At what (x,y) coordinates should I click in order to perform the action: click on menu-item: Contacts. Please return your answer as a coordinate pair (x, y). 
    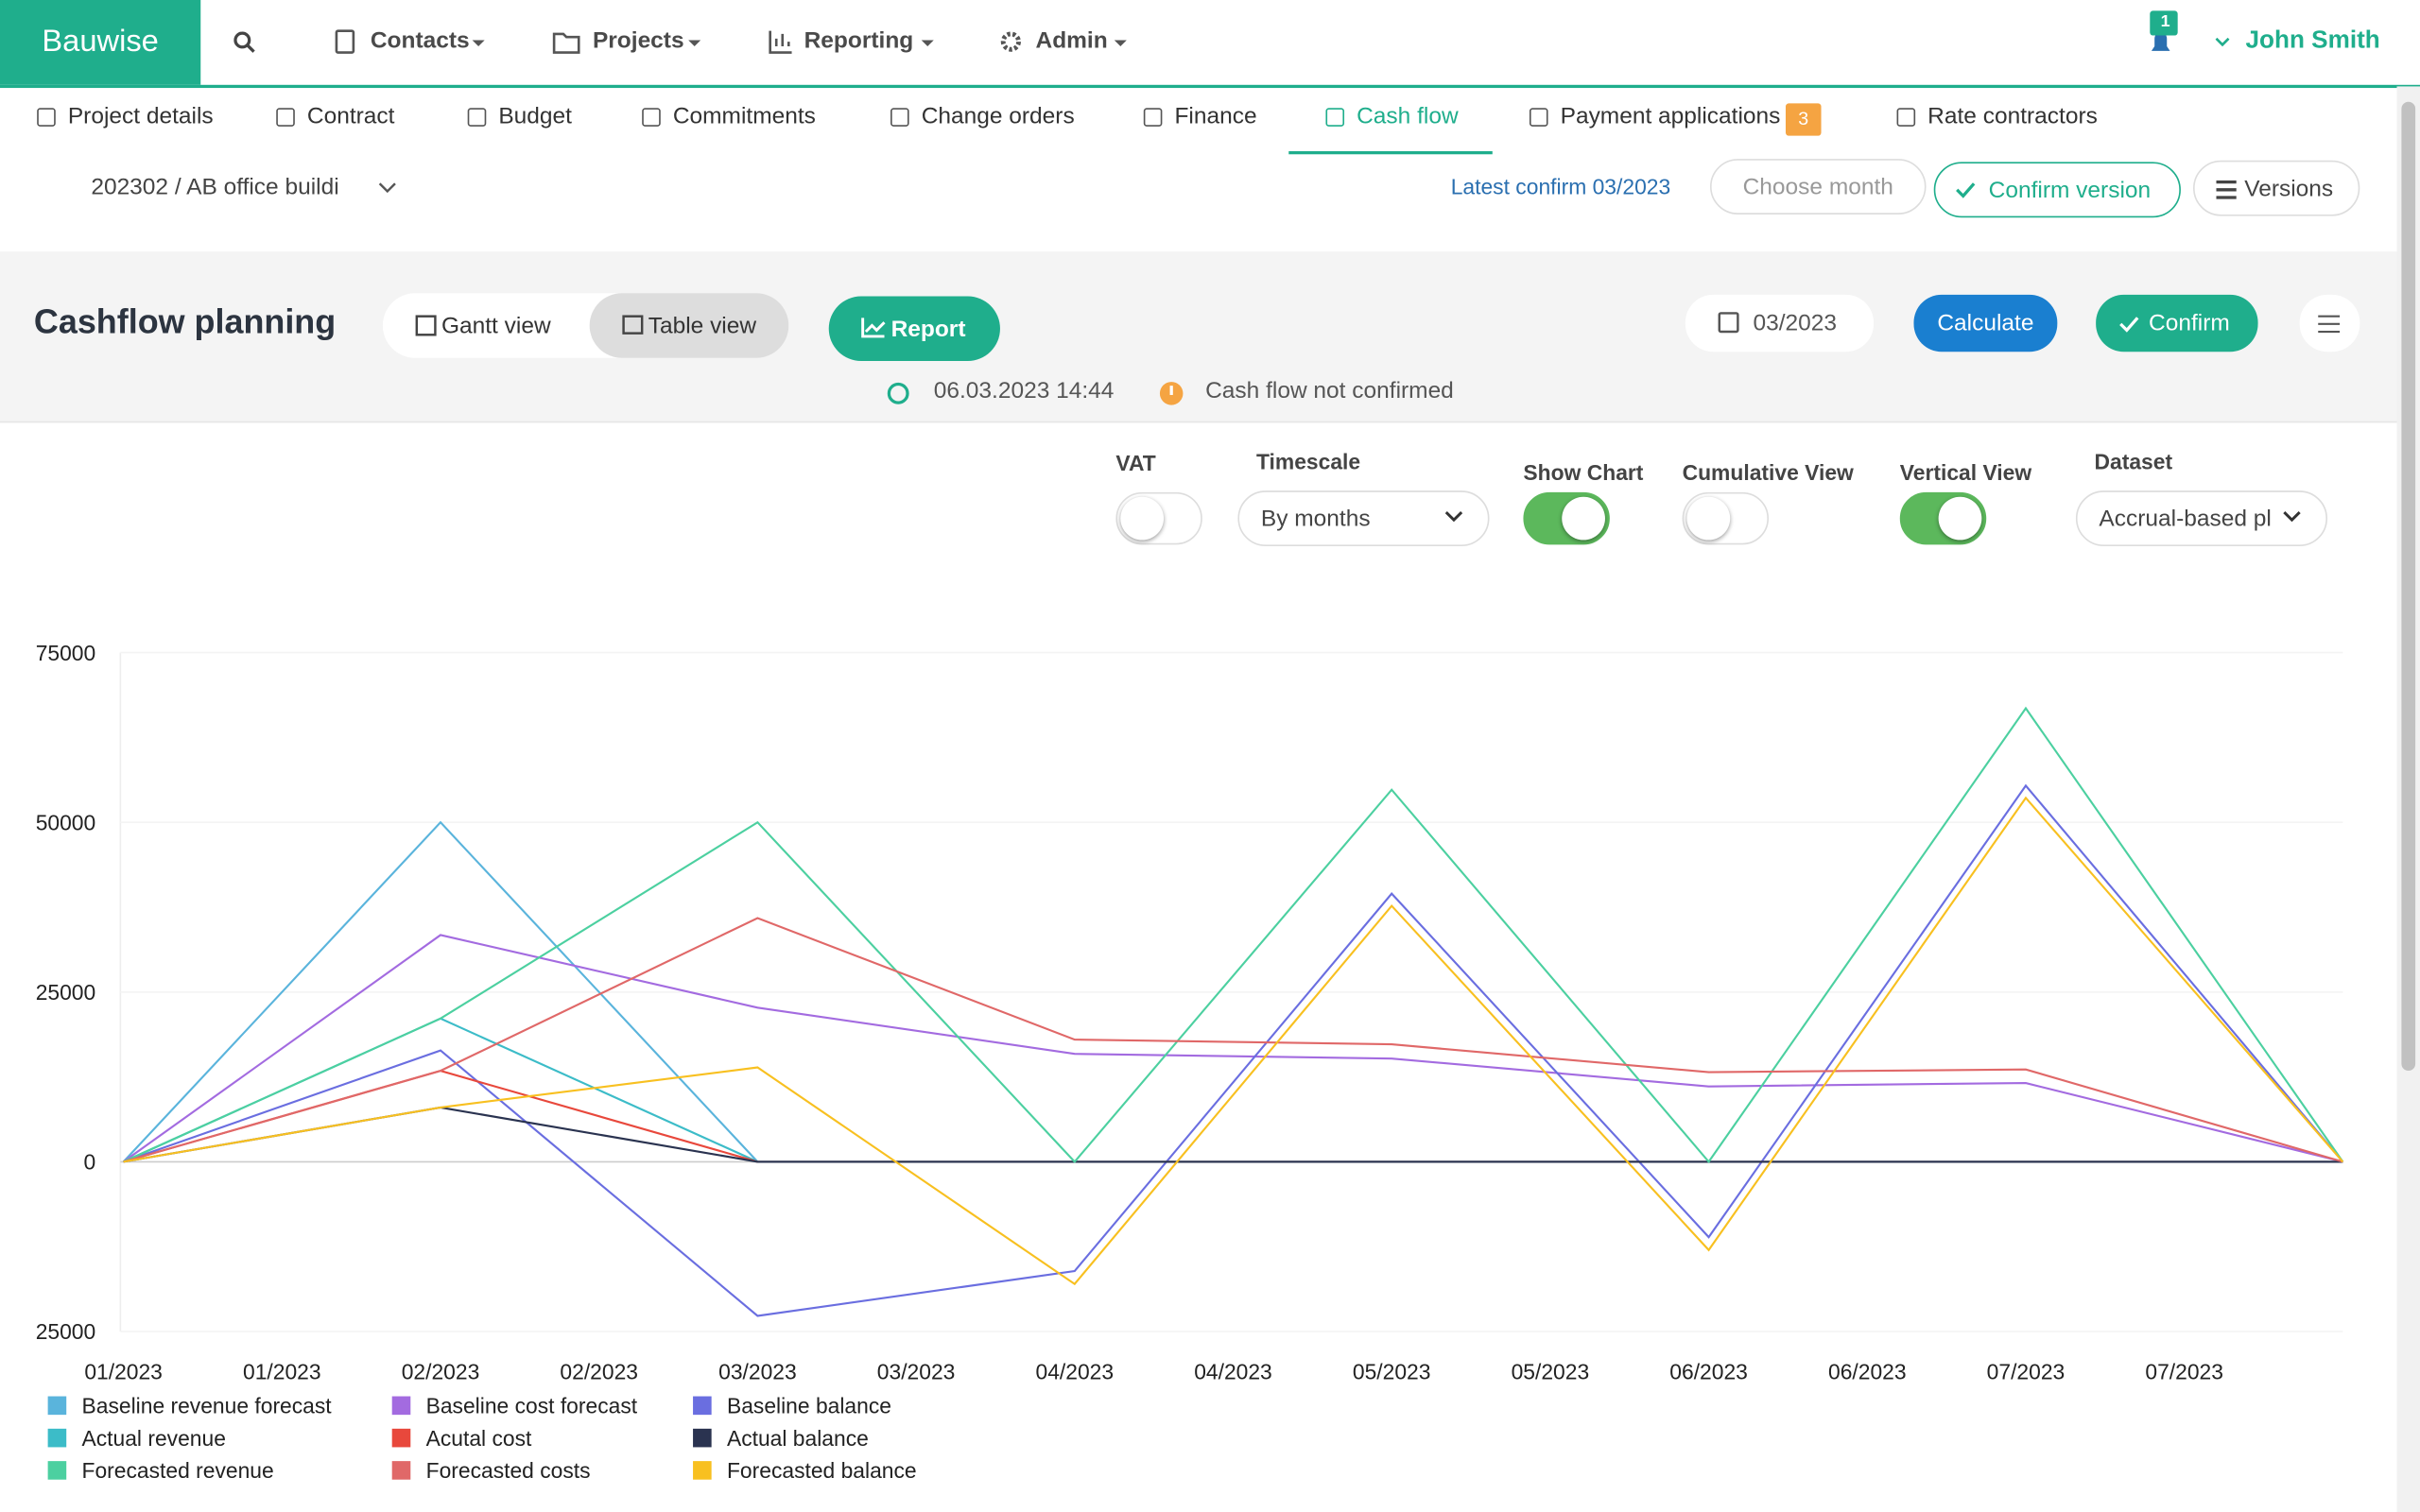
    Looking at the image, I should click on (420, 41).